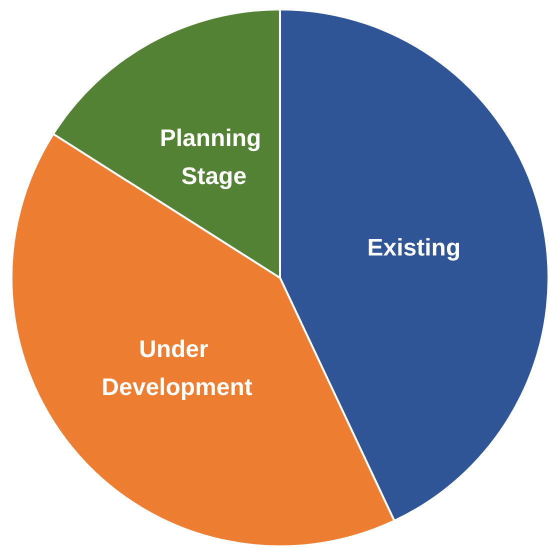 The height and width of the screenshot is (548, 549). I want to click on slice-label: Existing, so click(414, 248).